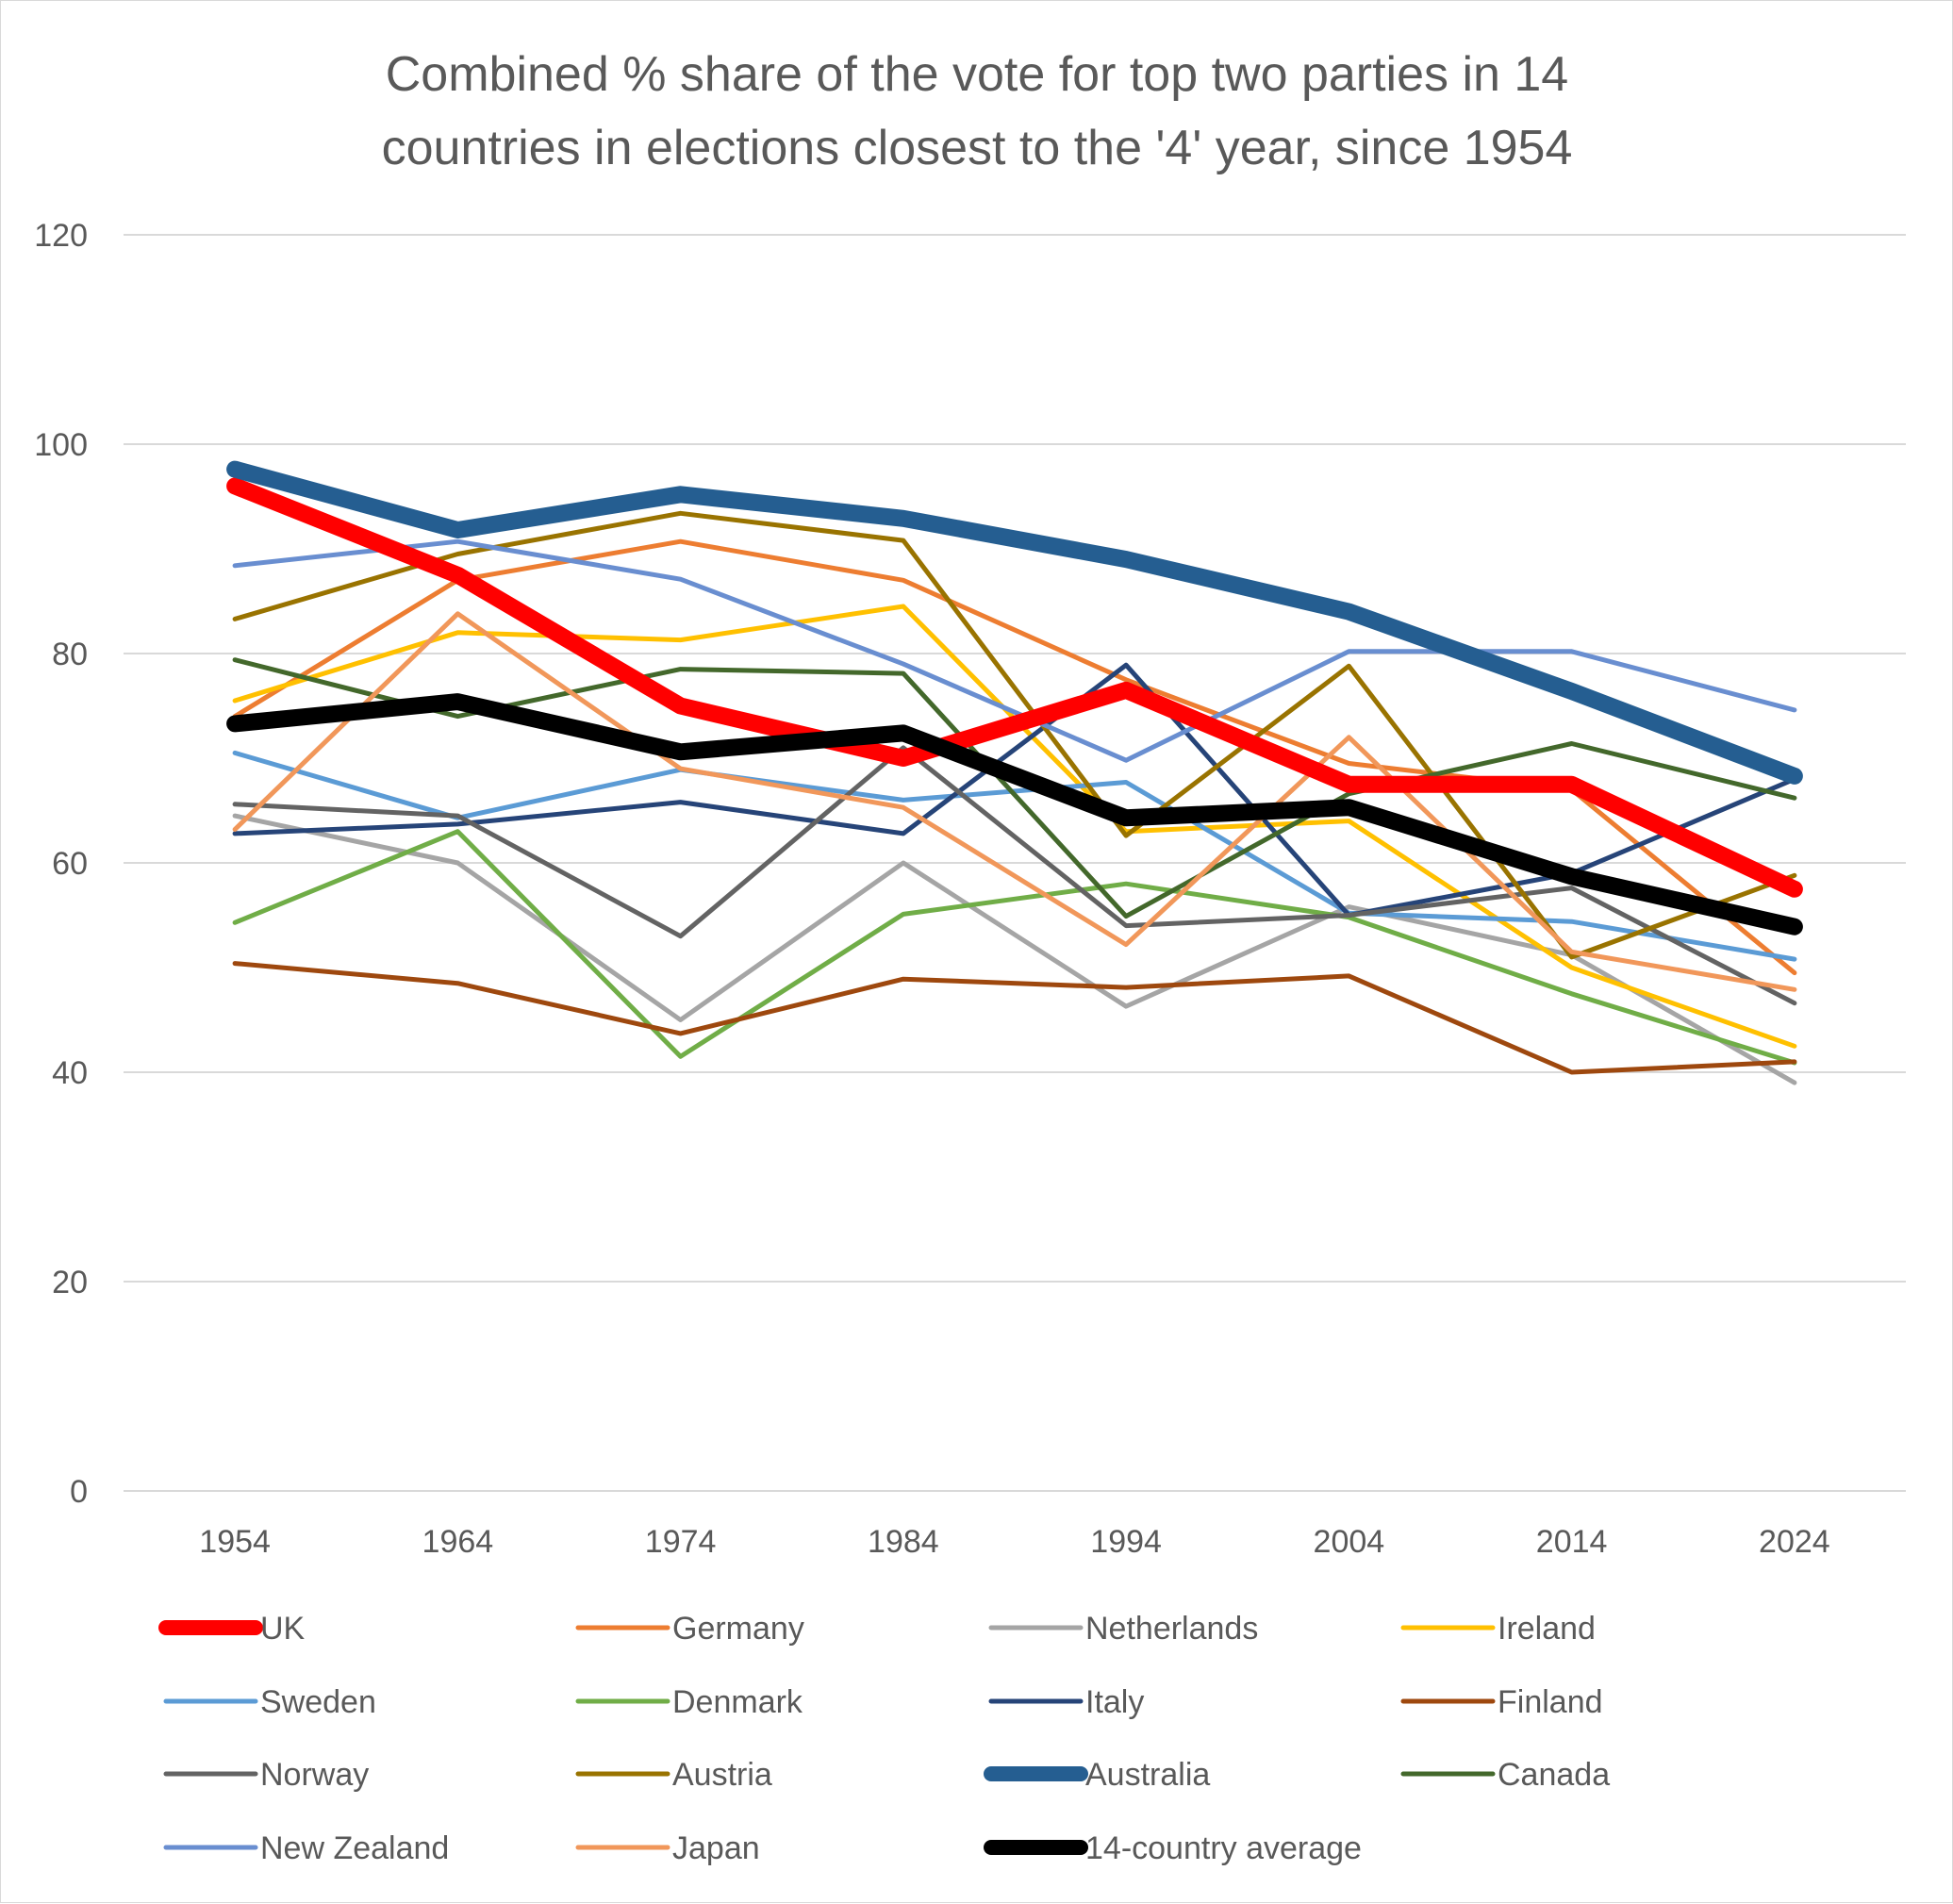  I want to click on x-tick-label: 1954, so click(235, 1542).